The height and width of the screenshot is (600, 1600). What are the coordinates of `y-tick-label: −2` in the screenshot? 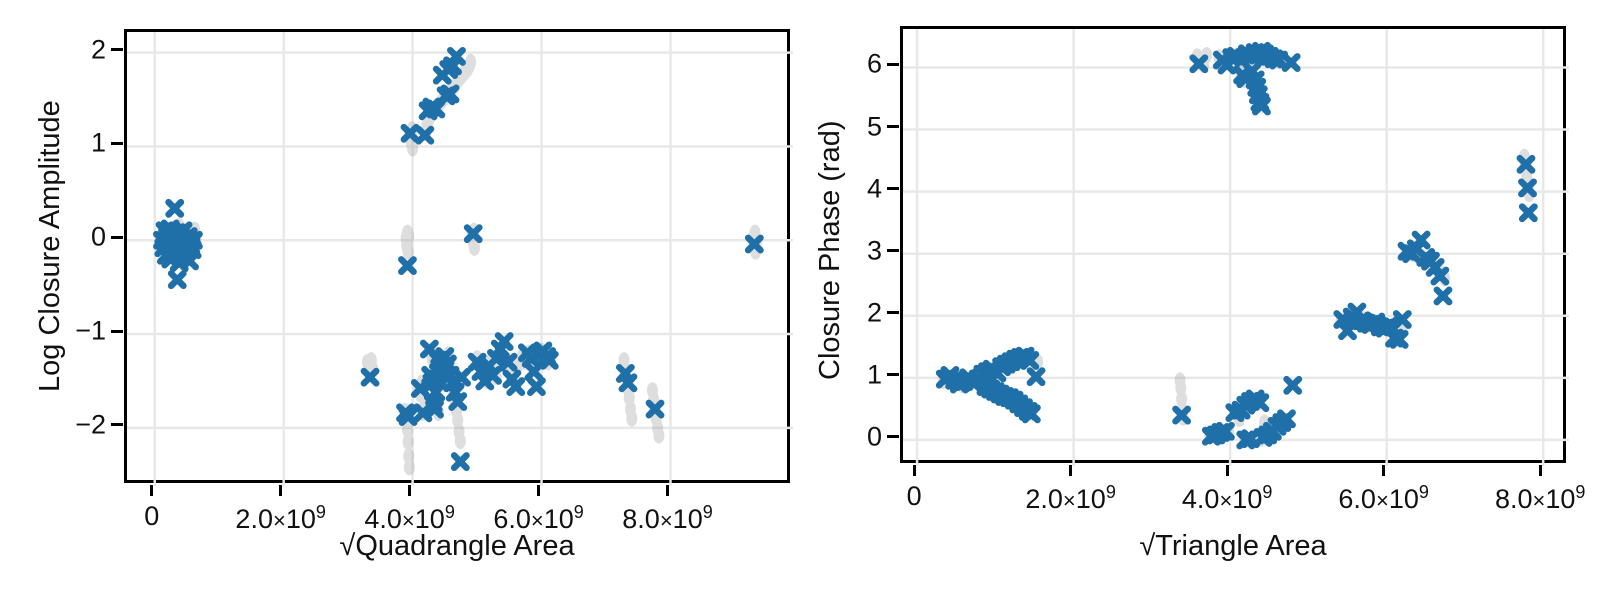 It's located at (90, 424).